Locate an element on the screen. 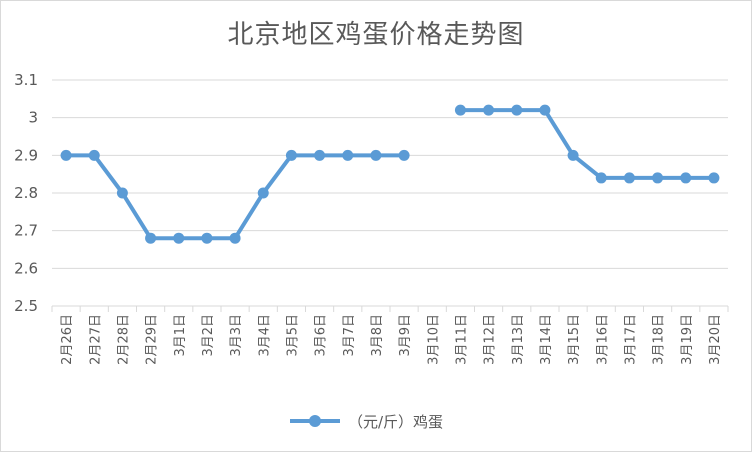 The image size is (752, 452). x-tick-label-10: 3月7日 is located at coordinates (349, 335).